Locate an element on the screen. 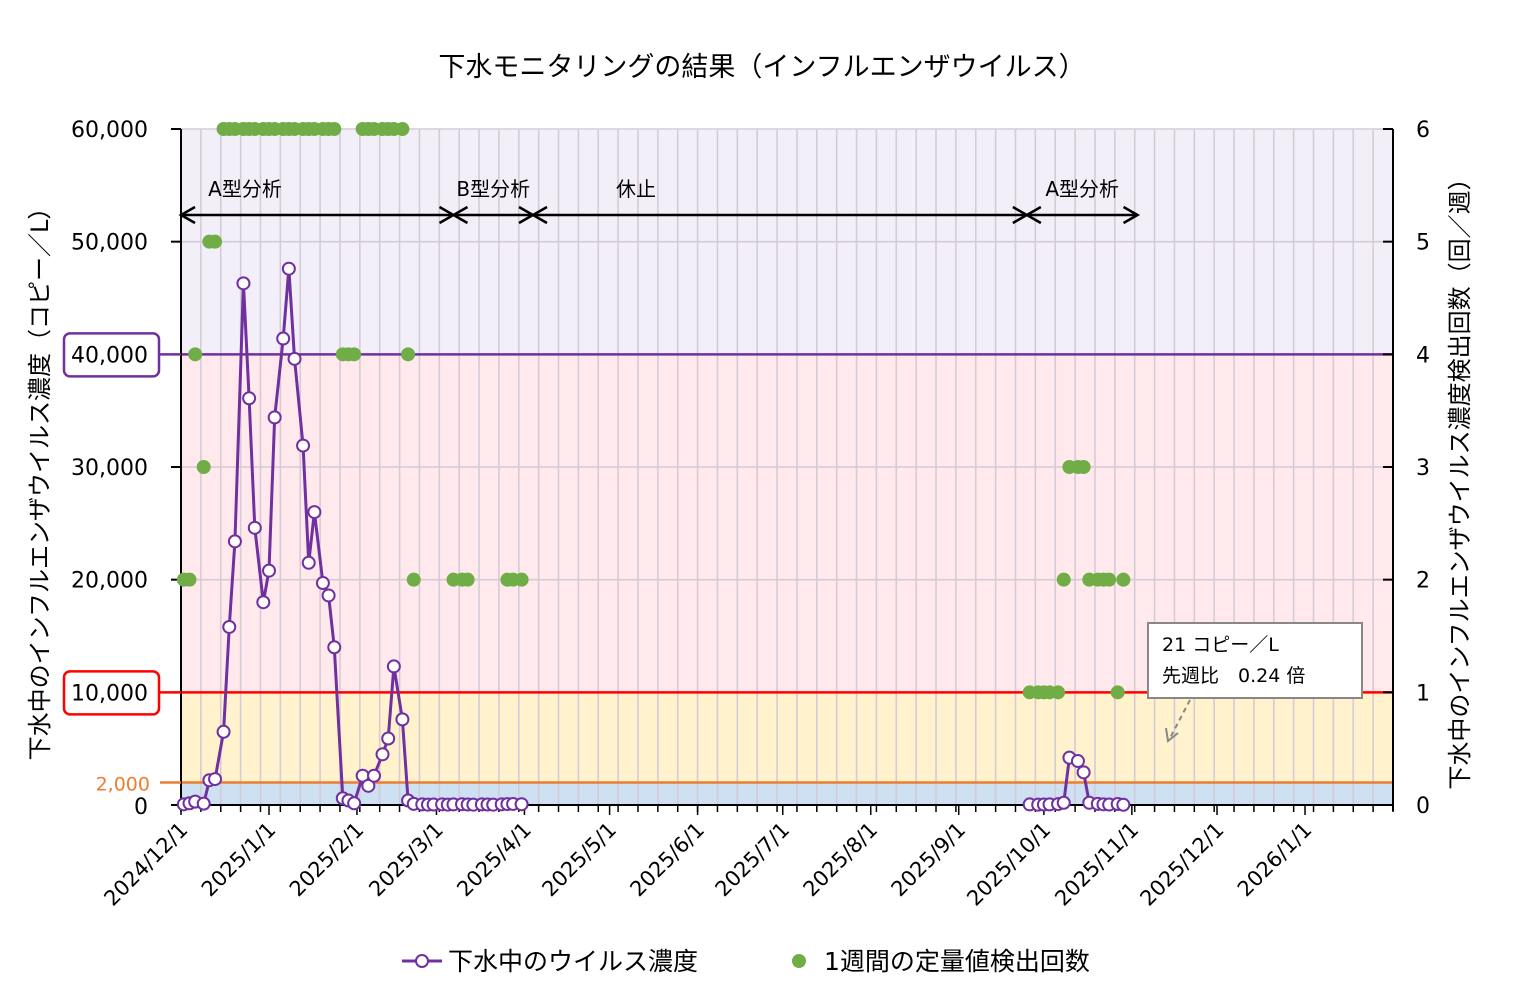 The height and width of the screenshot is (995, 1524). y-right-tick-label: 0 is located at coordinates (1423, 806).